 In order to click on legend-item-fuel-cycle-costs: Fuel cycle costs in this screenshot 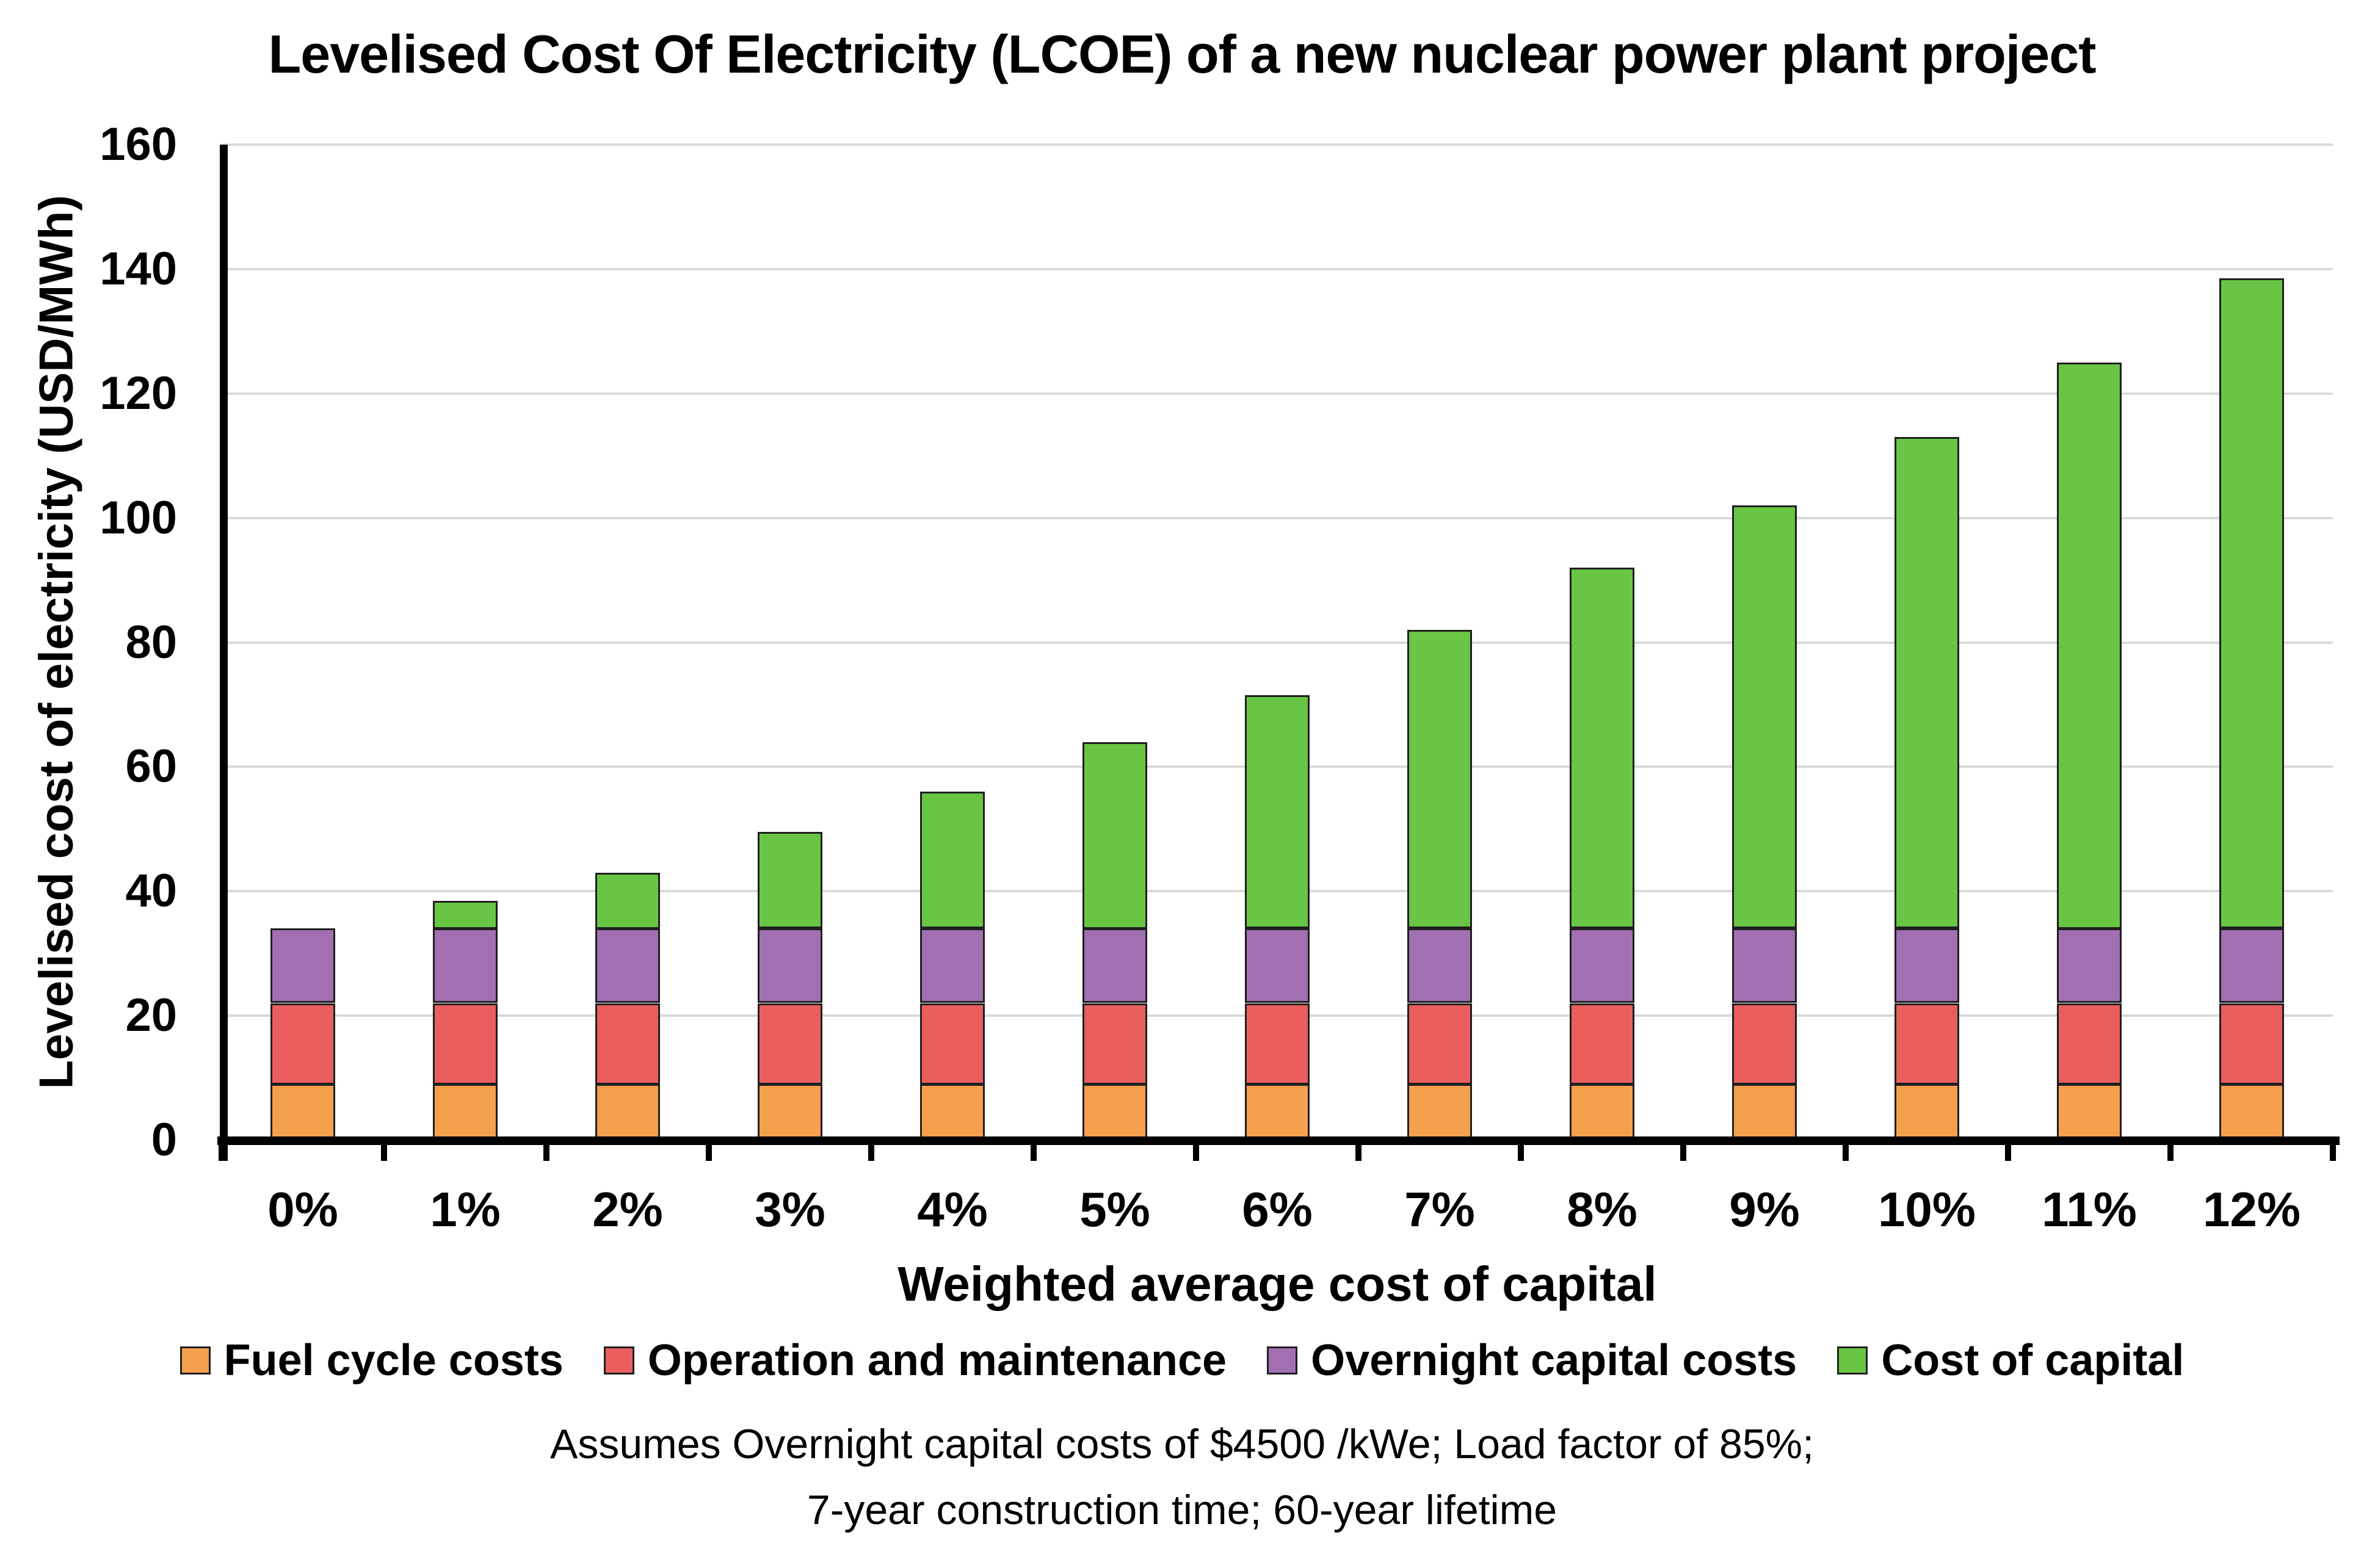, I will do `click(371, 1361)`.